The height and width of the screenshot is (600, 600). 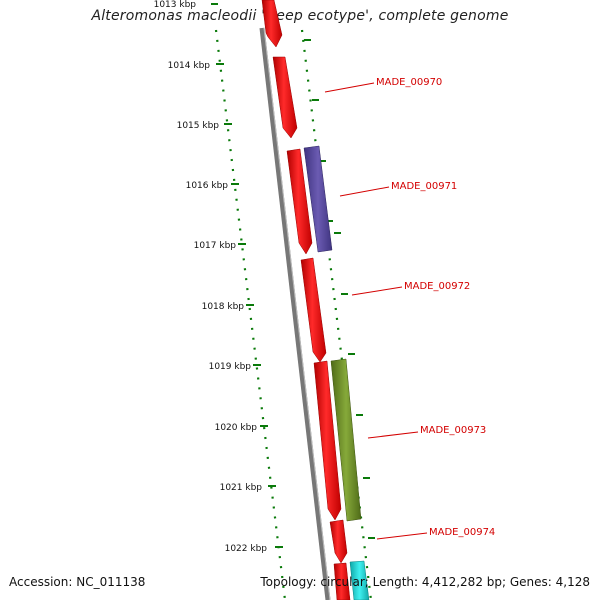 What do you see at coordinates (318, 199) in the screenshot?
I see `feature-purple` at bounding box center [318, 199].